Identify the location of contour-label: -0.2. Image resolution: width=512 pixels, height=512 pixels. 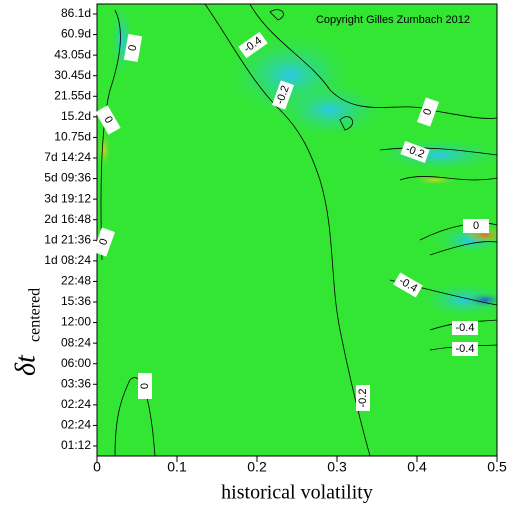
(363, 398).